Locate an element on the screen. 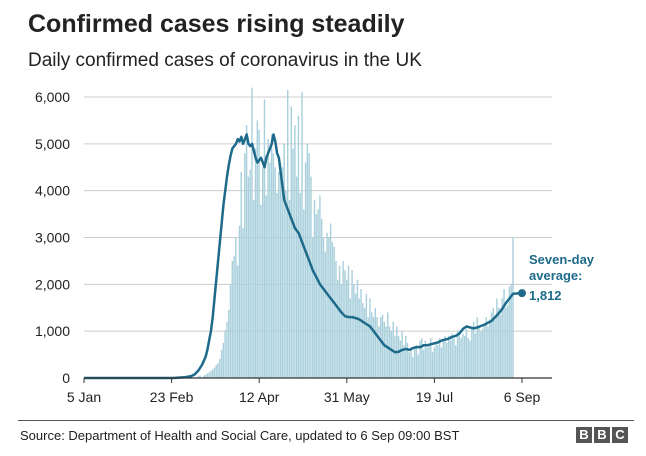 This screenshot has width=646, height=456. y-tick-label: 5,000 is located at coordinates (52, 144).